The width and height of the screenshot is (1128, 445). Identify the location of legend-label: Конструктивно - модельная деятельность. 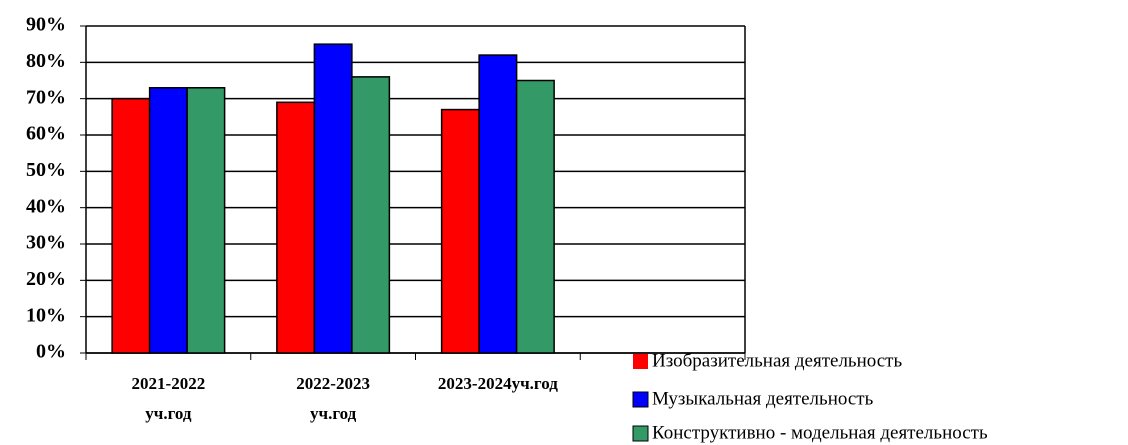
(820, 432).